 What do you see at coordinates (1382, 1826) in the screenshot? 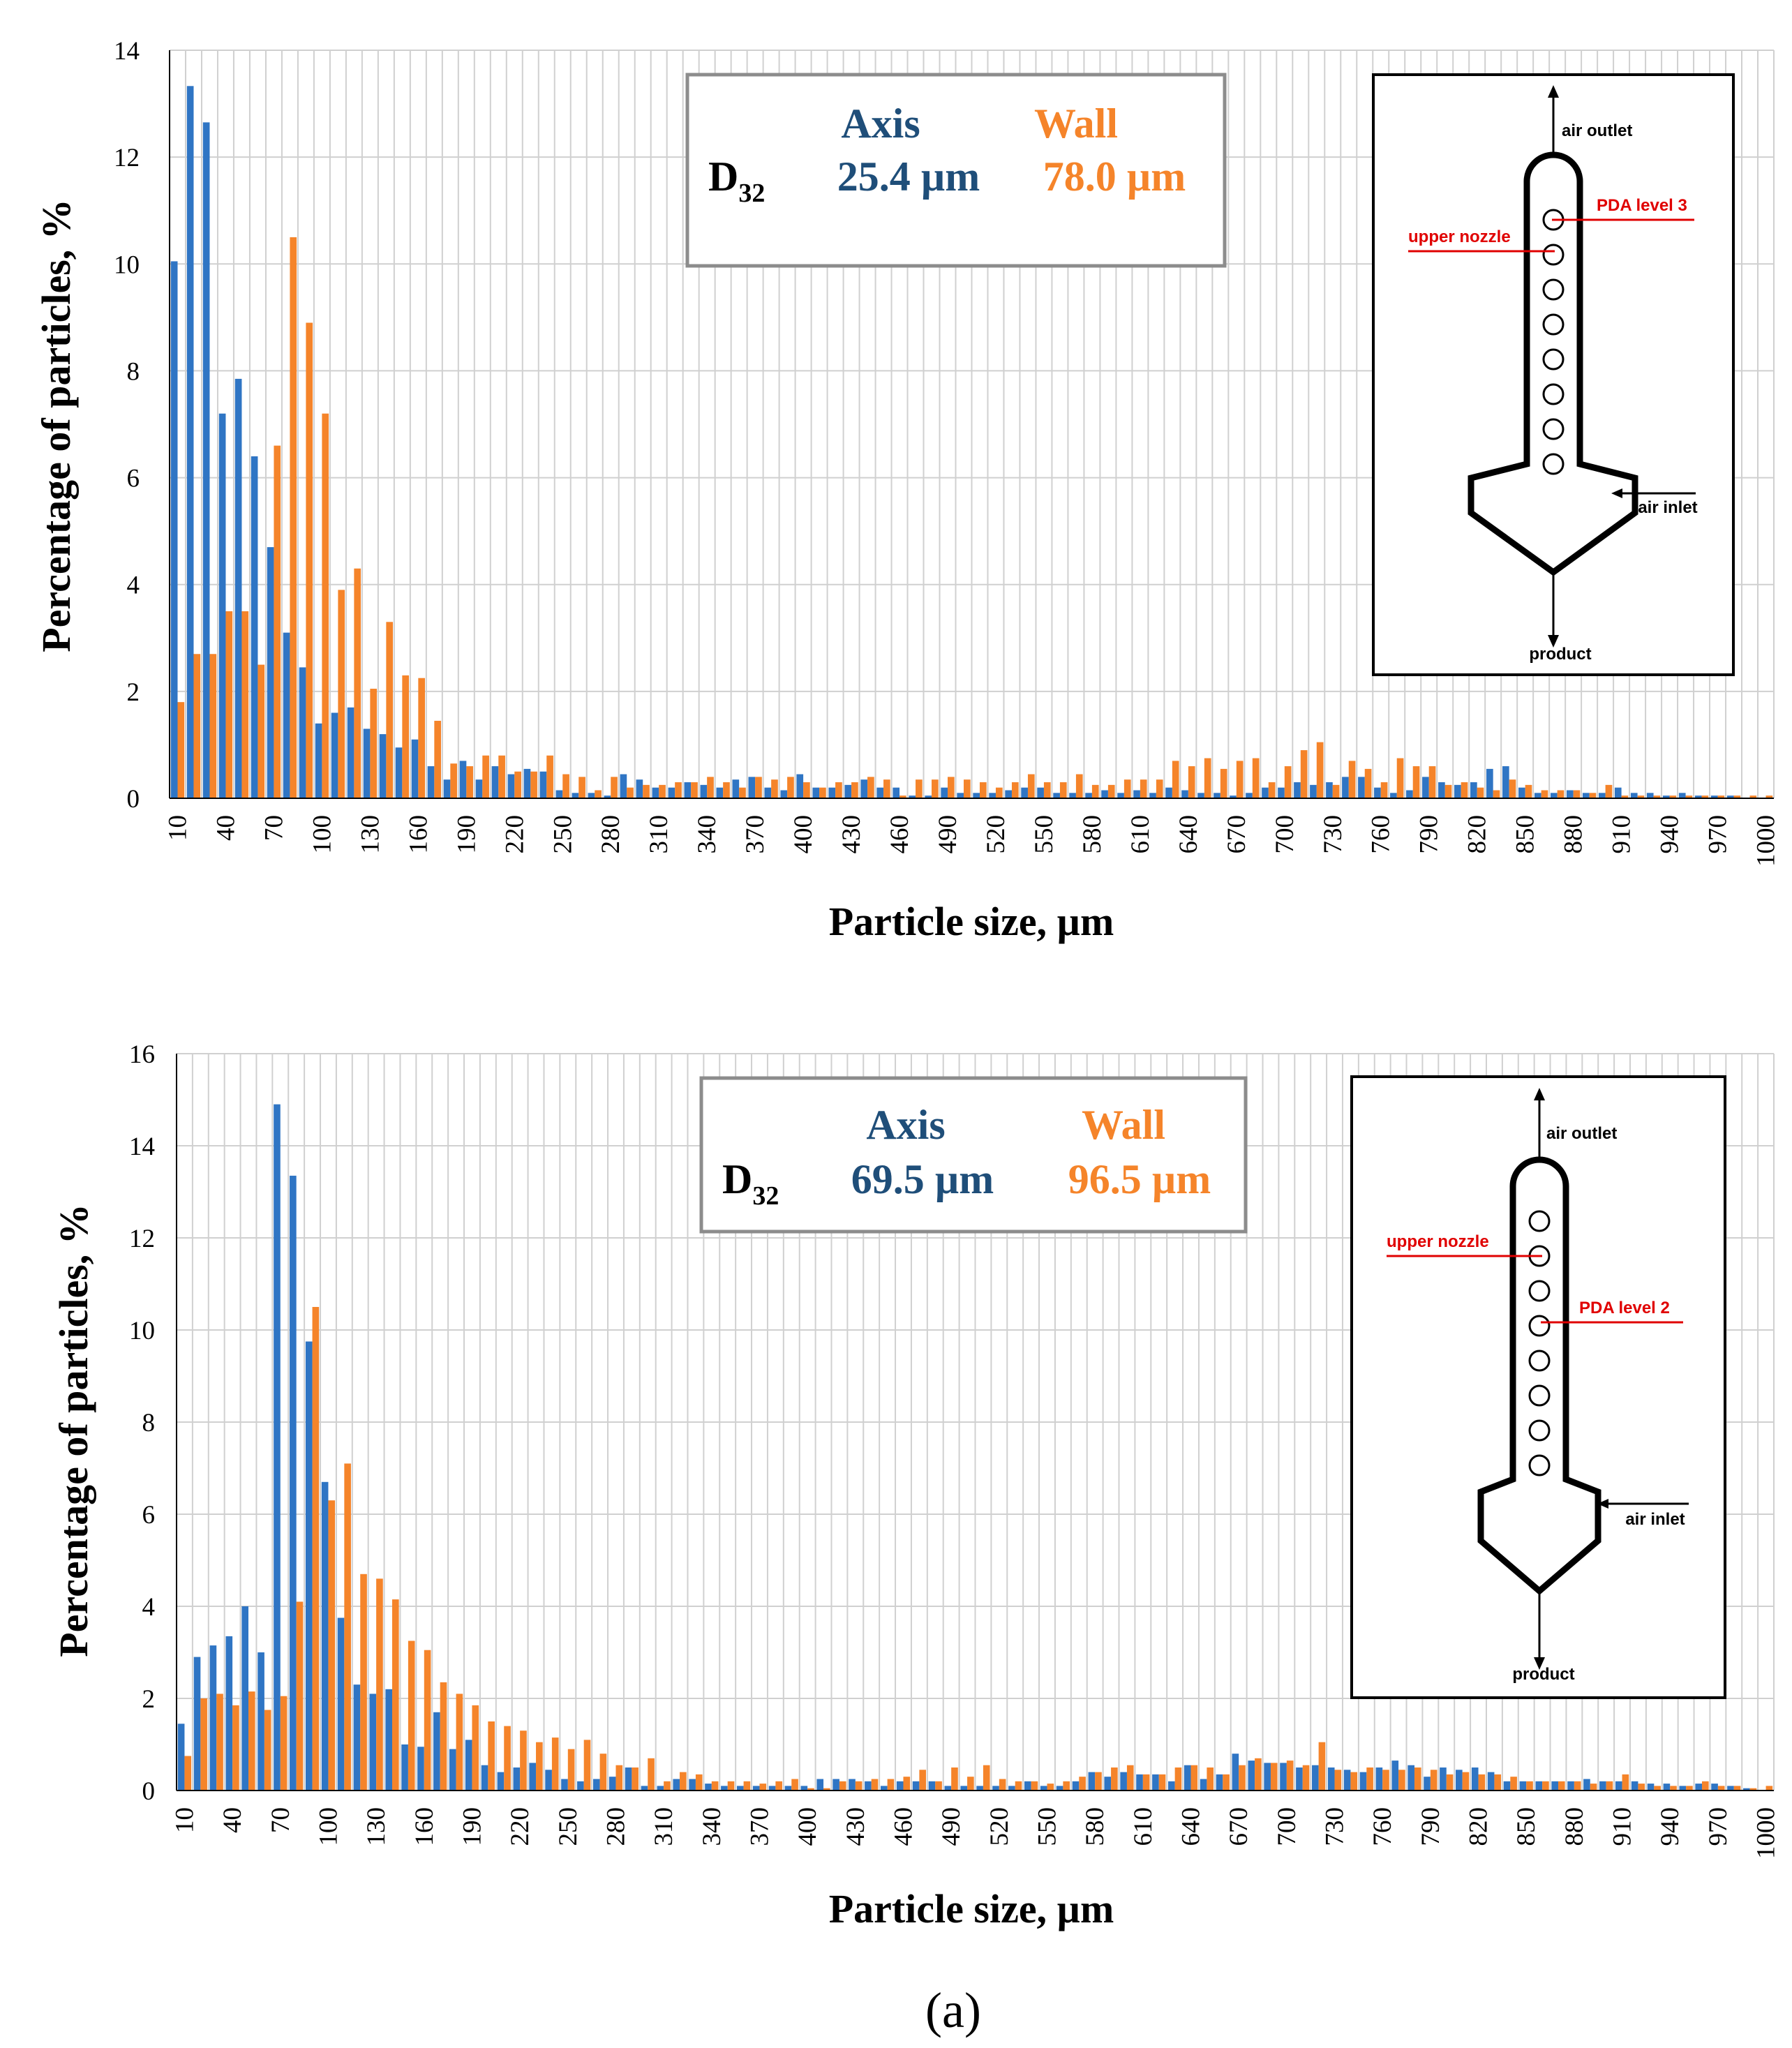
I see `x-tick-label: 760` at bounding box center [1382, 1826].